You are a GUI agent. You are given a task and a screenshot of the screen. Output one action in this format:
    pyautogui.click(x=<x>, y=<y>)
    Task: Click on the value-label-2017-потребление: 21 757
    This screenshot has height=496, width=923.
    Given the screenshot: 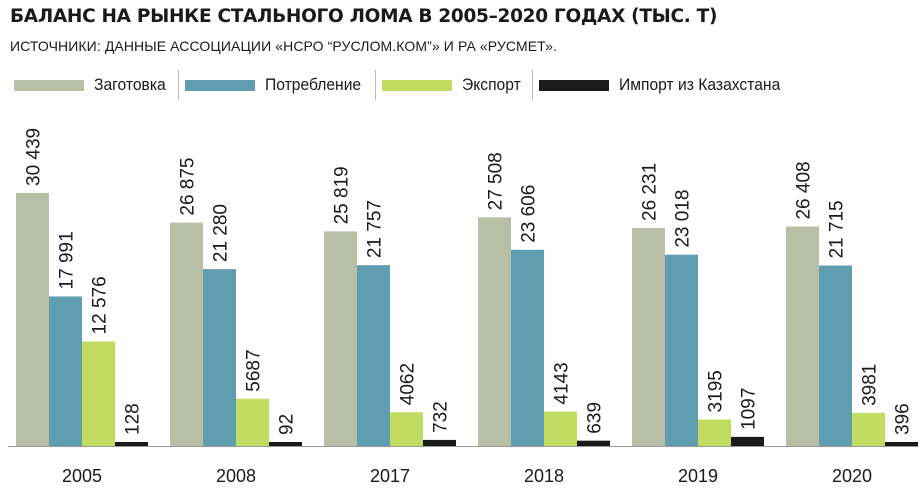 What is the action you would take?
    pyautogui.click(x=375, y=229)
    